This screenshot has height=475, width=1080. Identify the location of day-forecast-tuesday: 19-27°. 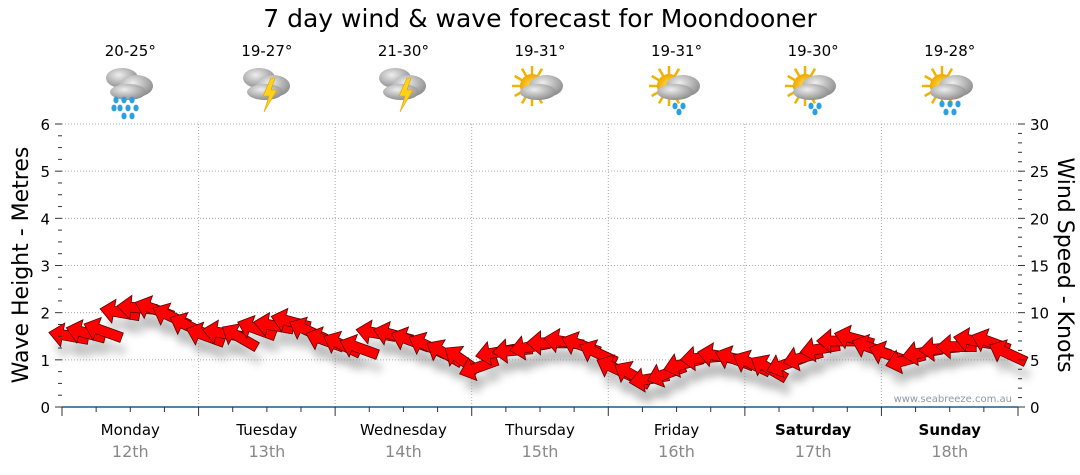
(267, 81).